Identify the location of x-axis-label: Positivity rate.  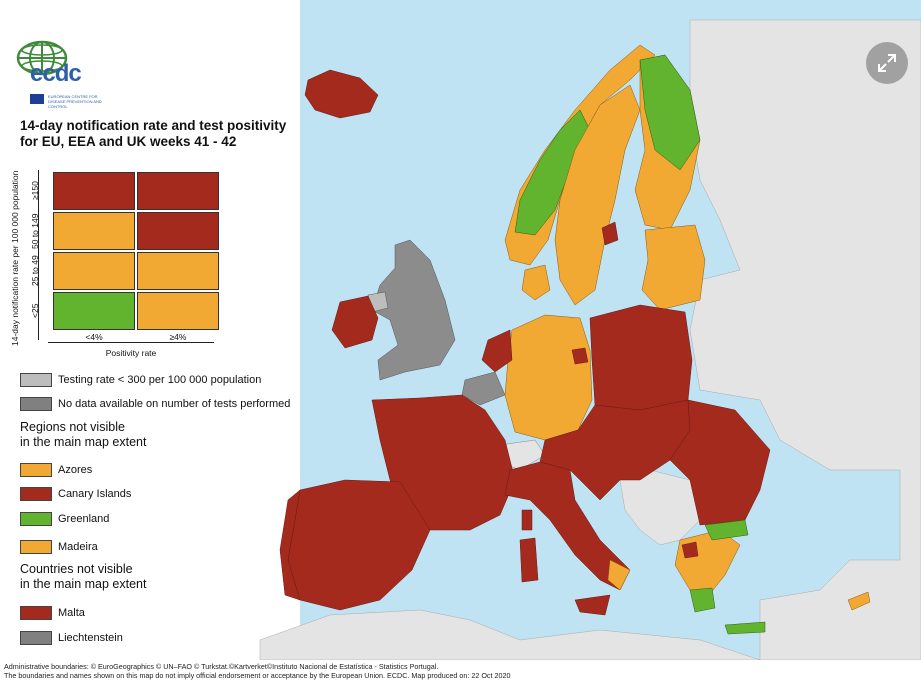
(131, 353).